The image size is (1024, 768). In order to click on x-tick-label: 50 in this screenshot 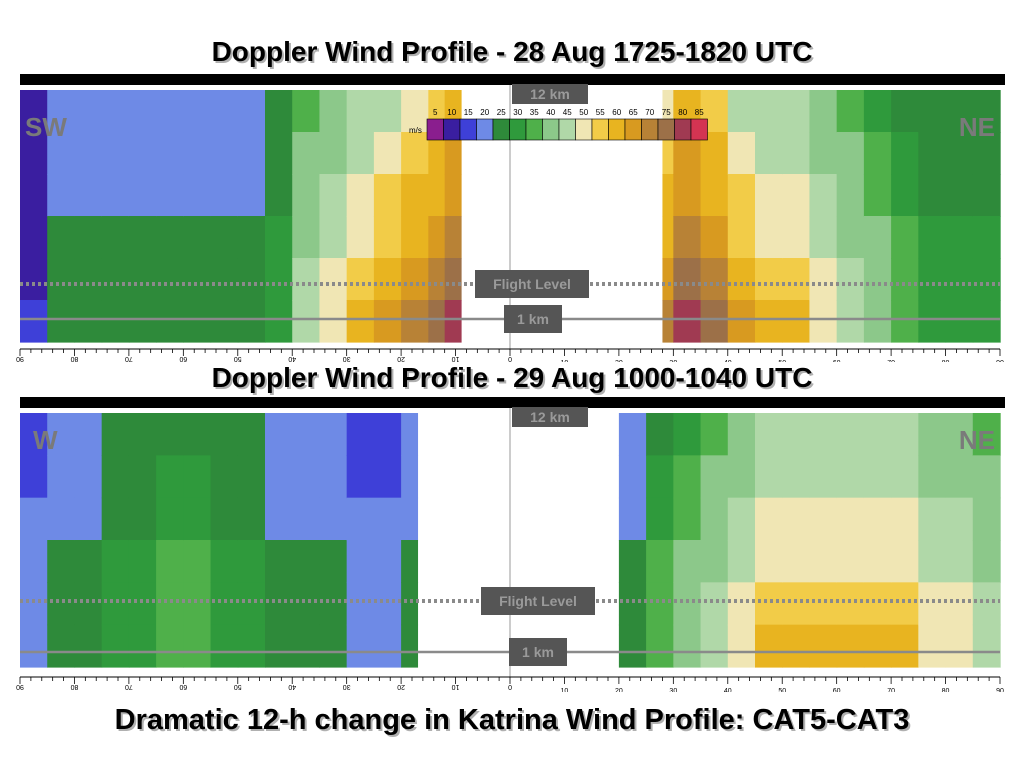, I will do `click(238, 686)`.